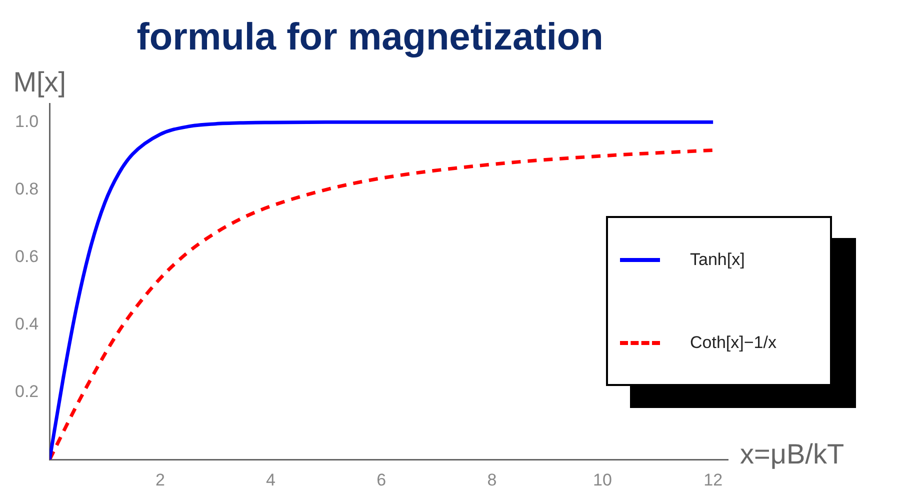  Describe the element at coordinates (26, 121) in the screenshot. I see `y-tick-label: 1.0` at that location.